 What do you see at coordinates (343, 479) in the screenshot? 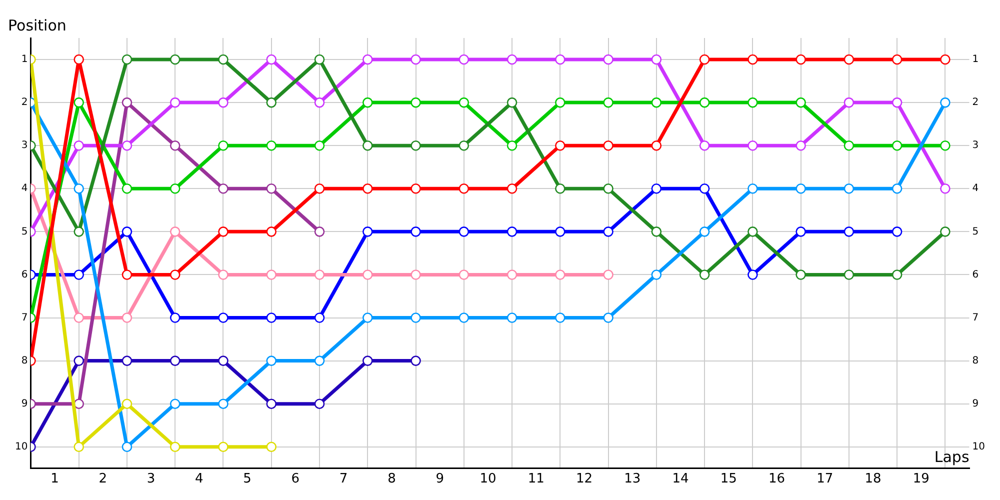
I see `x-tick-label: 7` at bounding box center [343, 479].